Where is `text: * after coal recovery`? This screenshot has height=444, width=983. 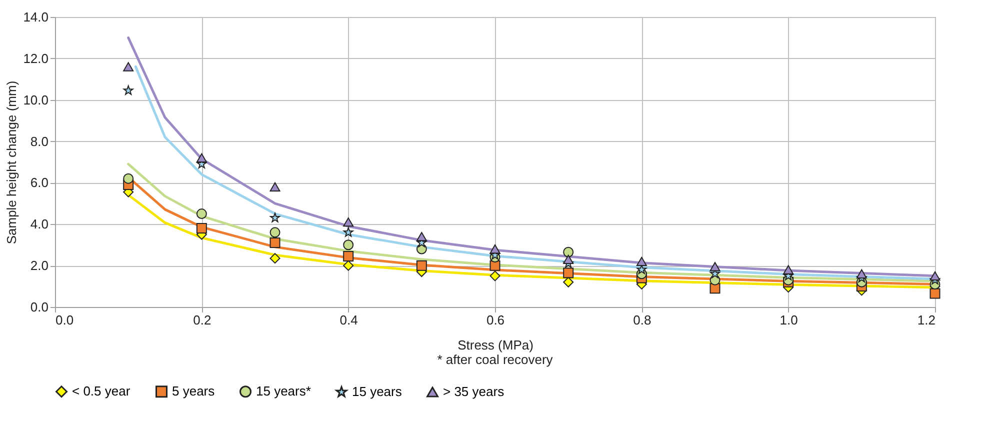 text: * after coal recovery is located at coordinates (495, 359).